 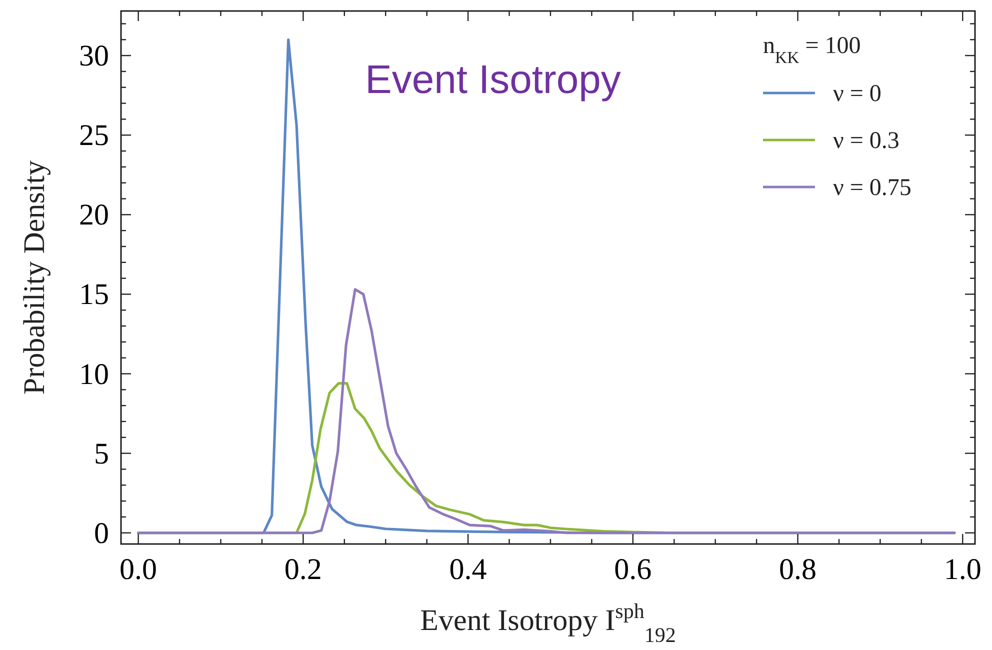 I want to click on y-tick-label: 15, so click(x=94, y=295).